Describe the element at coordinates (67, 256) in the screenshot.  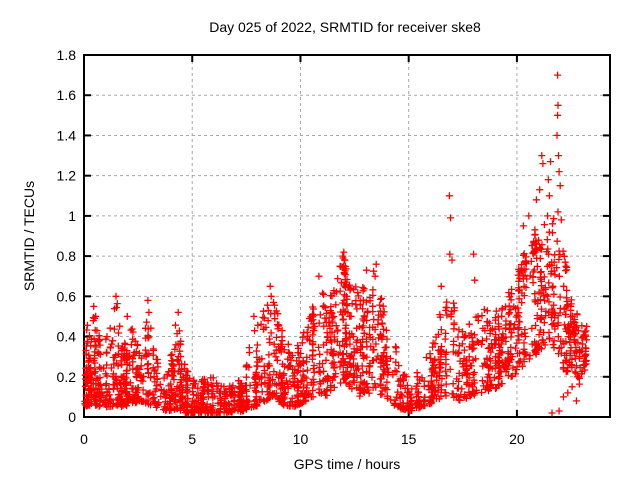
I see `y-tick-label: 0.8` at that location.